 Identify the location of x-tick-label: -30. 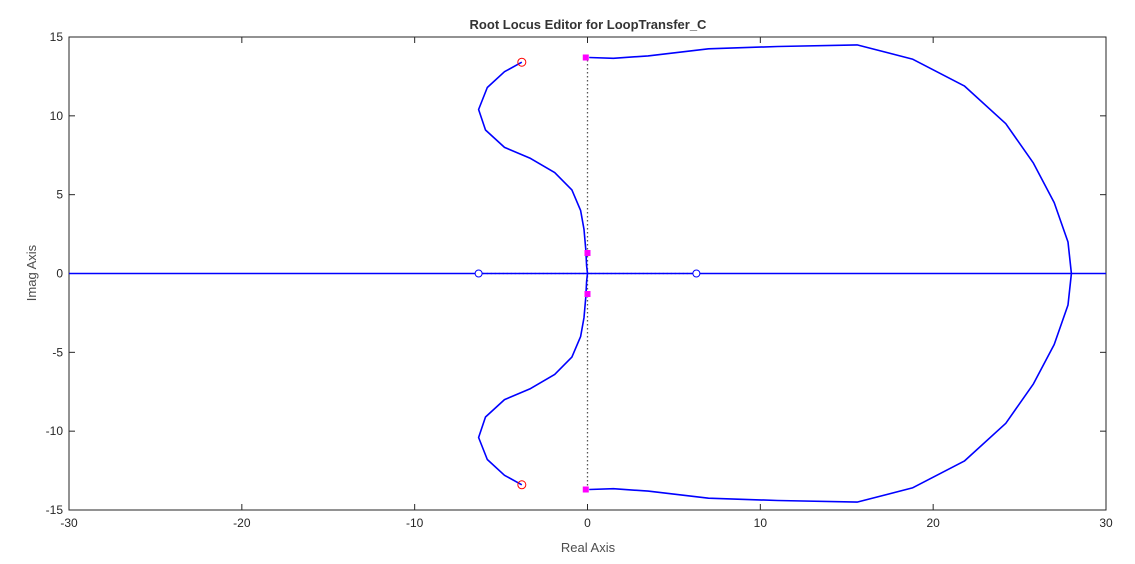
(69, 523).